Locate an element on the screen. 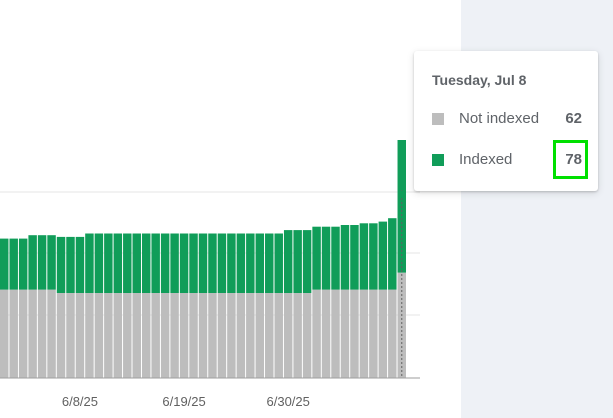  x-tick-label: 6/30/25 is located at coordinates (288, 401).